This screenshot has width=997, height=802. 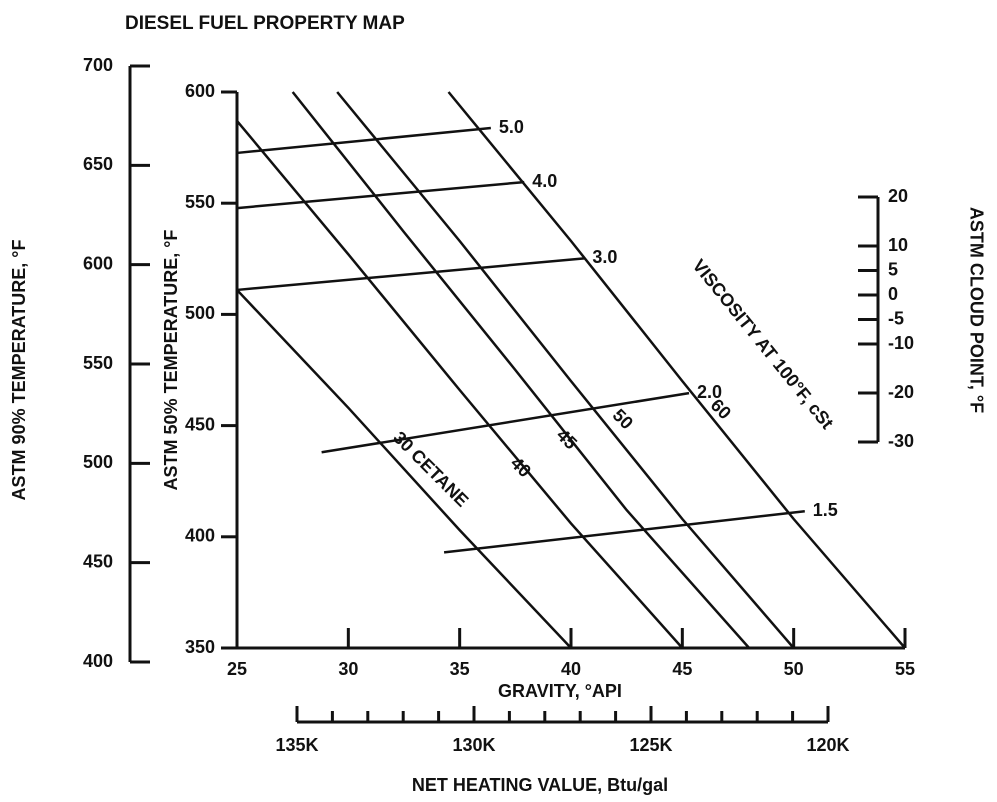 I want to click on cloud-axis-label: ASTM CLOUD POINT, °F, so click(x=976, y=310).